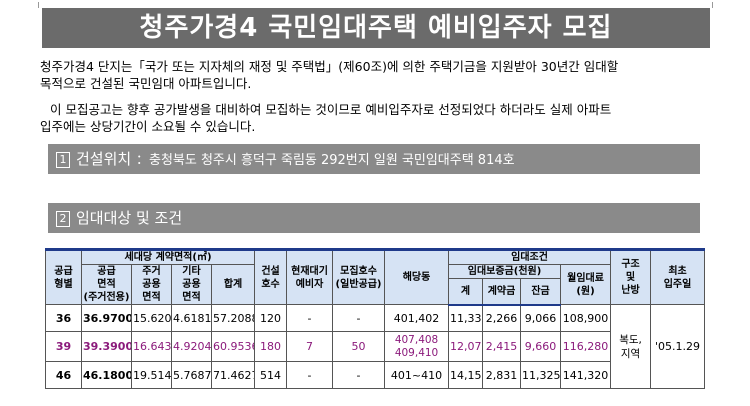  I want to click on cell-deposit: 11,332, so click(466, 318).